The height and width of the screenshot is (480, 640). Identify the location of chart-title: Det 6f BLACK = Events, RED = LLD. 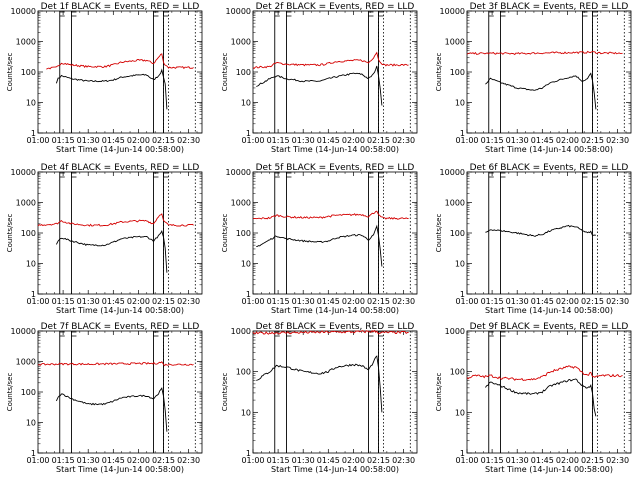
(549, 168).